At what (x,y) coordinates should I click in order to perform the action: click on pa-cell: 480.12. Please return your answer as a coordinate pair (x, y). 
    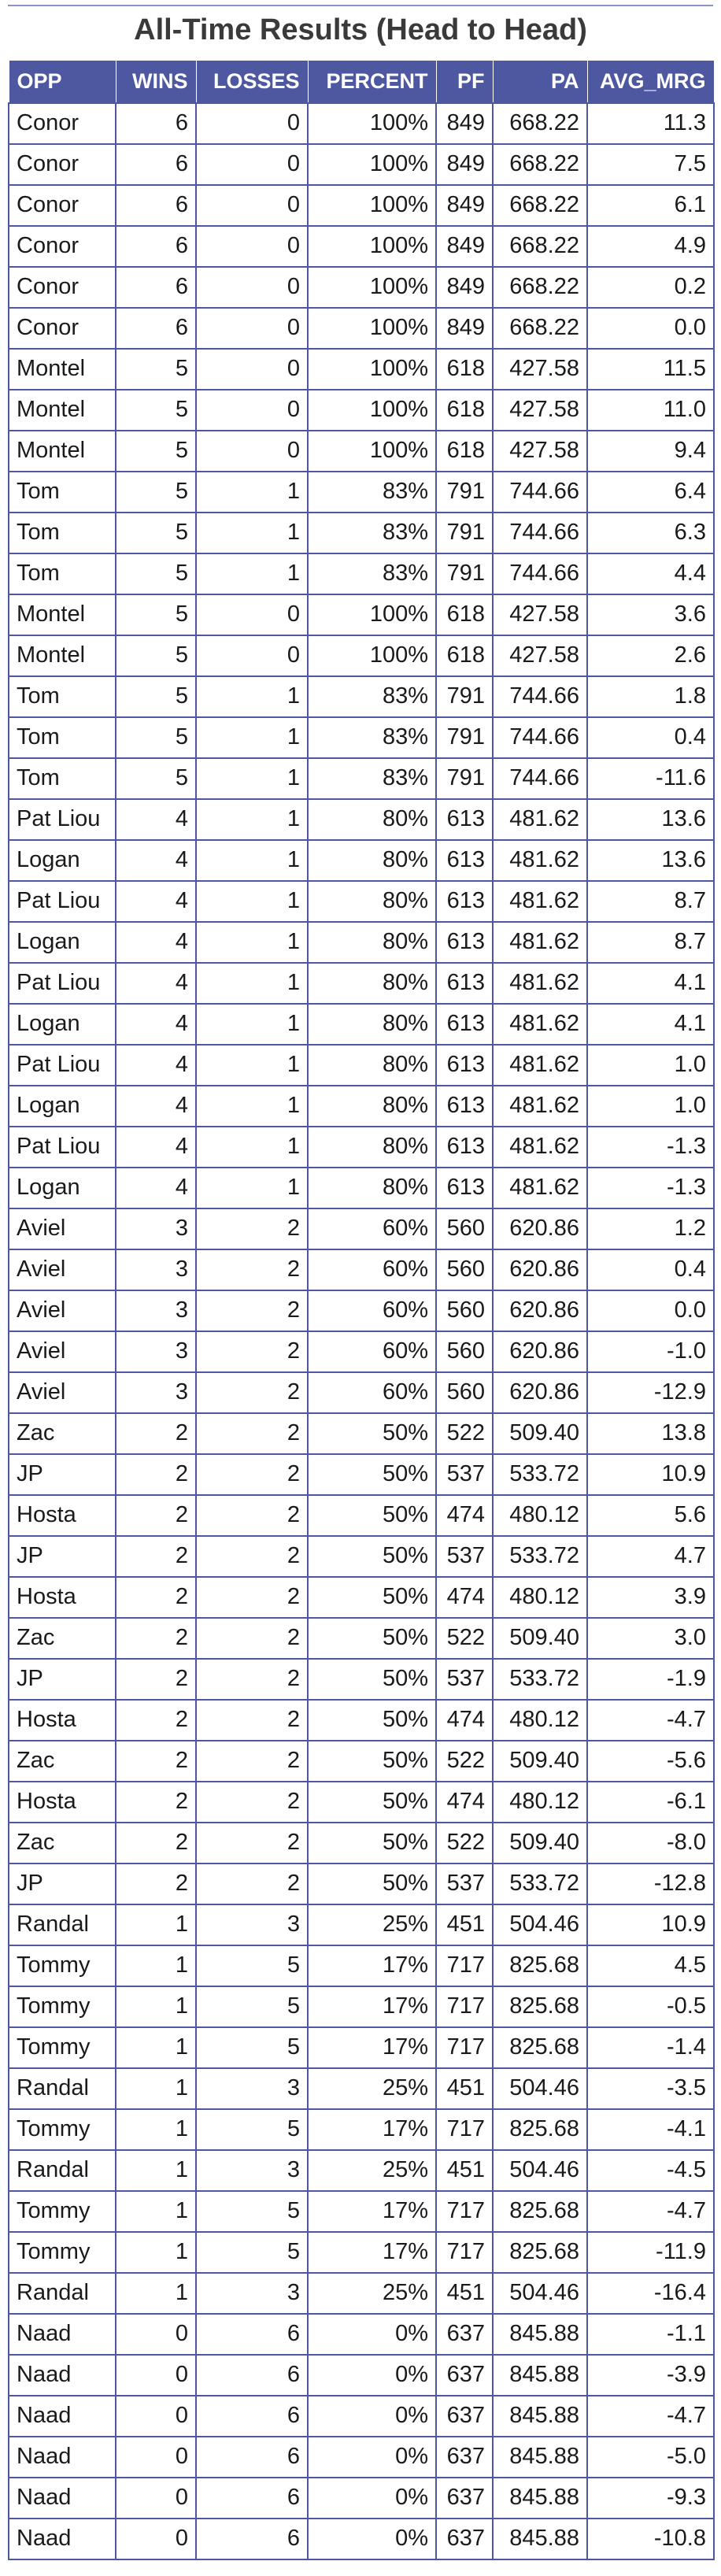
    Looking at the image, I should click on (540, 1515).